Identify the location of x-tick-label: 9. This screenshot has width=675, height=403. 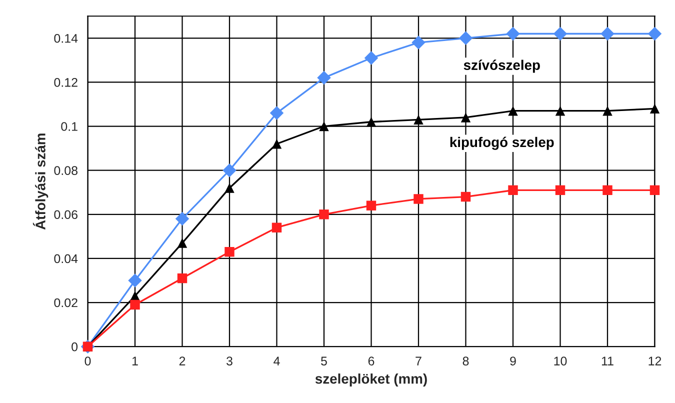
(513, 361).